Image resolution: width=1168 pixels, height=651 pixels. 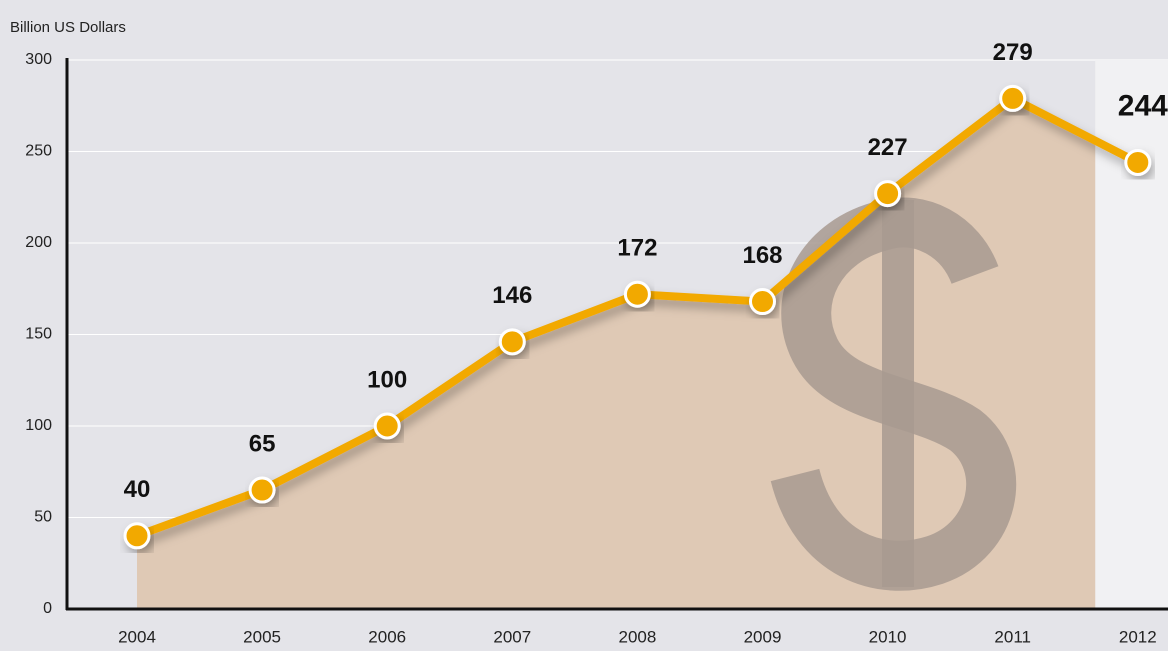 What do you see at coordinates (47, 608) in the screenshot?
I see `y-tick-label: 0` at bounding box center [47, 608].